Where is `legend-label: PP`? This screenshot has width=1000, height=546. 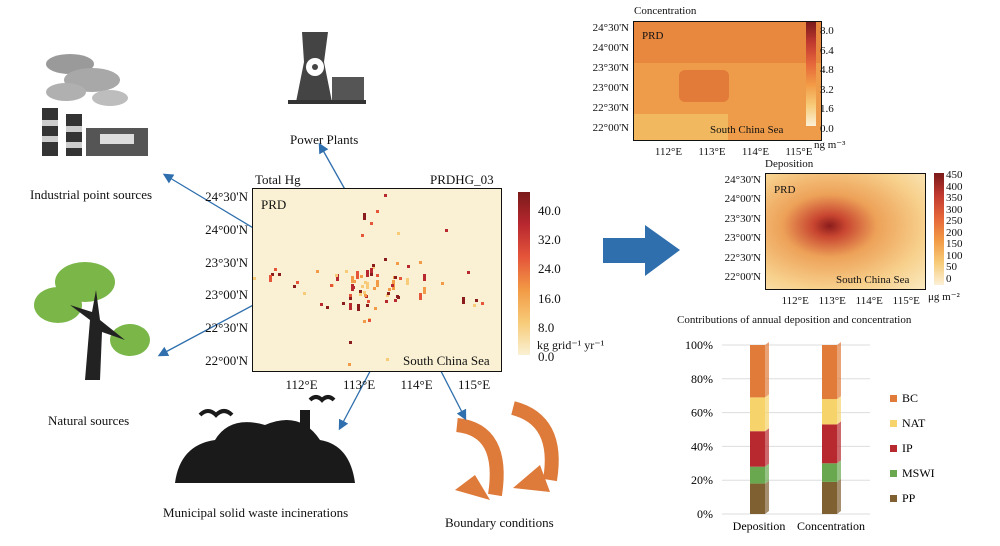 legend-label: PP is located at coordinates (909, 498).